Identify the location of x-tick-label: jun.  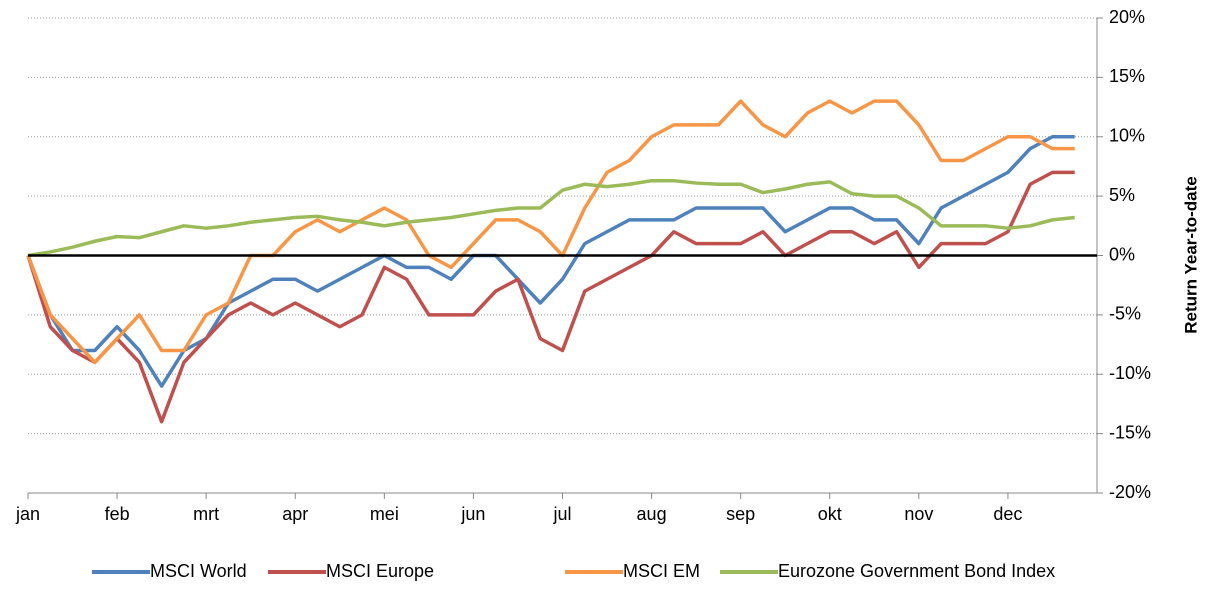
(472, 514).